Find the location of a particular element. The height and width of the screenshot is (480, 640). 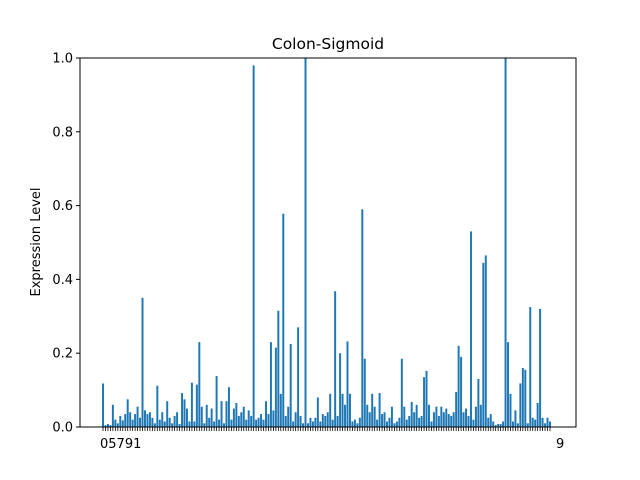

x-tick-labels: 05791 is located at coordinates (120, 444).